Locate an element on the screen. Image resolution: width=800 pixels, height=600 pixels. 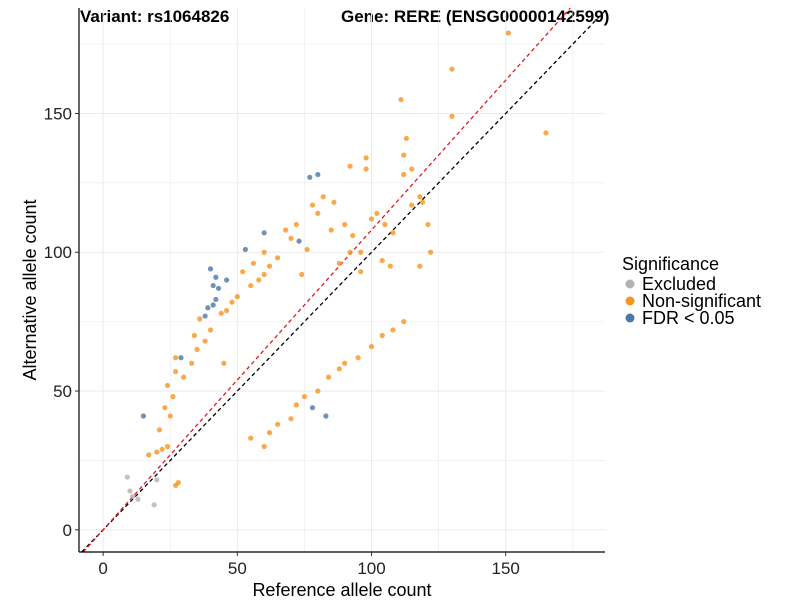
x-tick-label: 100 is located at coordinates (371, 568).